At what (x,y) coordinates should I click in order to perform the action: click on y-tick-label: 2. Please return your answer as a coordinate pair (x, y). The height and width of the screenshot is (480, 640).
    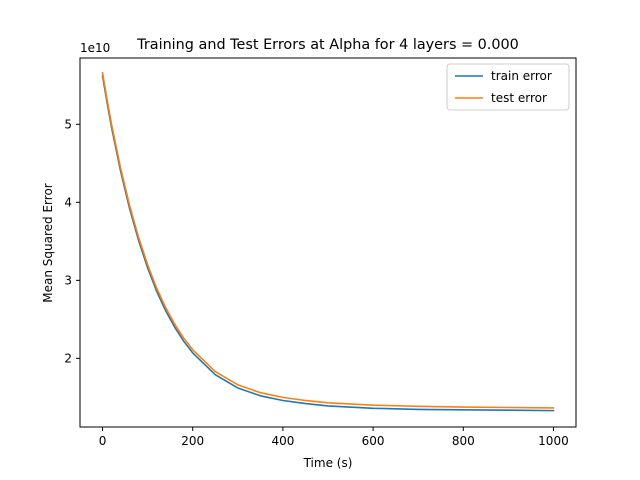
    Looking at the image, I should click on (68, 358).